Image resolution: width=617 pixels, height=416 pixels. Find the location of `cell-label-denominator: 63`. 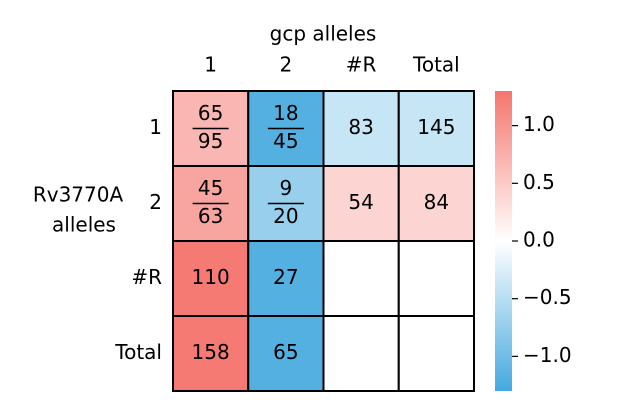

cell-label-denominator: 63 is located at coordinates (210, 216).